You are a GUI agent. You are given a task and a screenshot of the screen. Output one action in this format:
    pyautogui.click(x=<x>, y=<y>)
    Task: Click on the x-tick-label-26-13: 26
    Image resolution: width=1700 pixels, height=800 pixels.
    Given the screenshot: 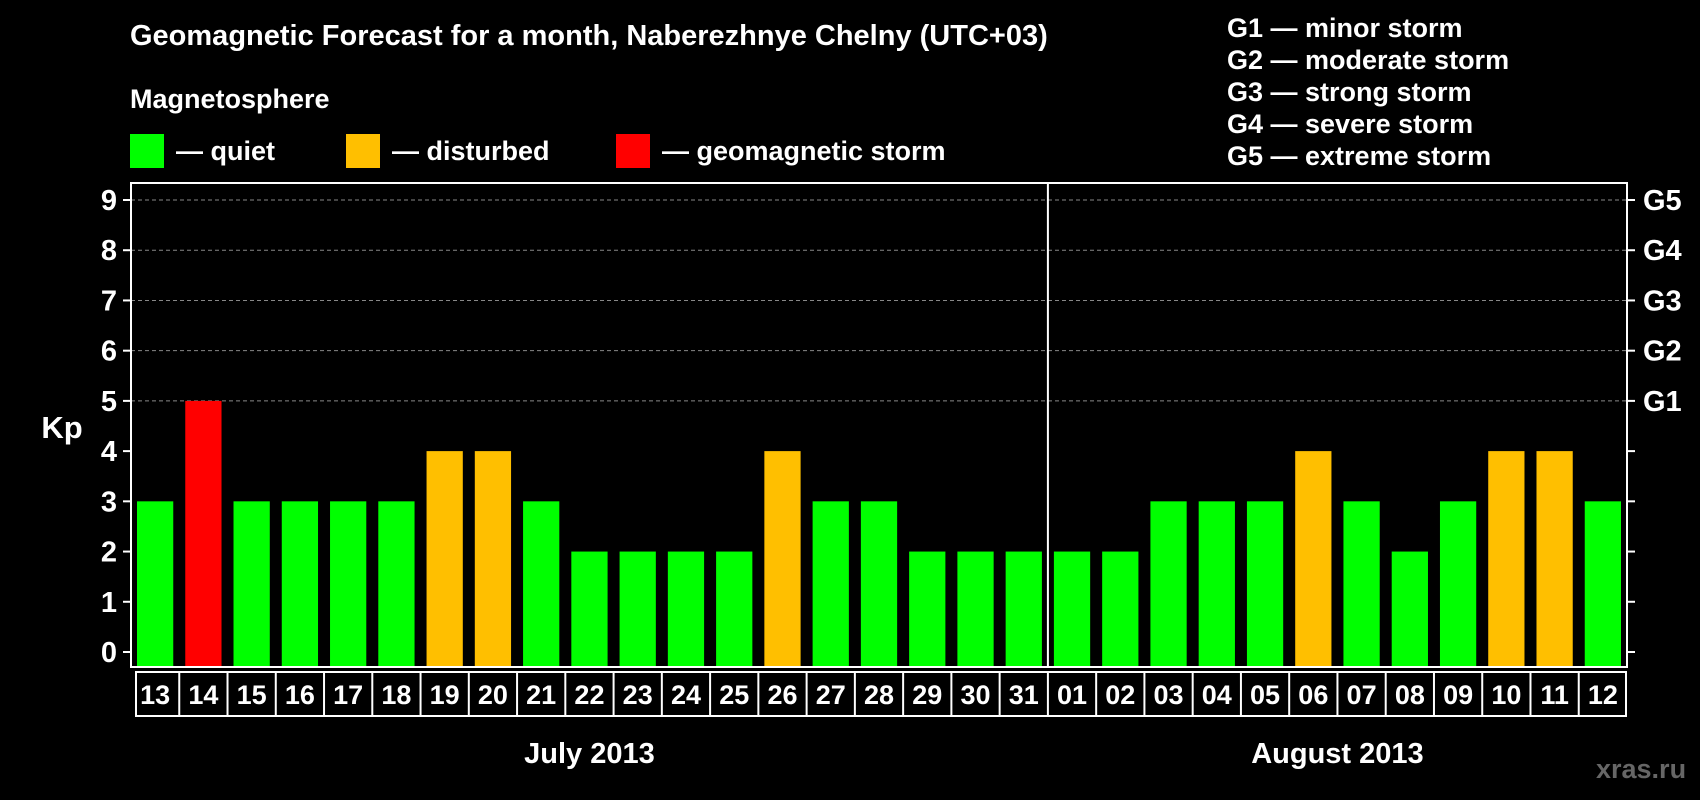 What is the action you would take?
    pyautogui.click(x=782, y=695)
    